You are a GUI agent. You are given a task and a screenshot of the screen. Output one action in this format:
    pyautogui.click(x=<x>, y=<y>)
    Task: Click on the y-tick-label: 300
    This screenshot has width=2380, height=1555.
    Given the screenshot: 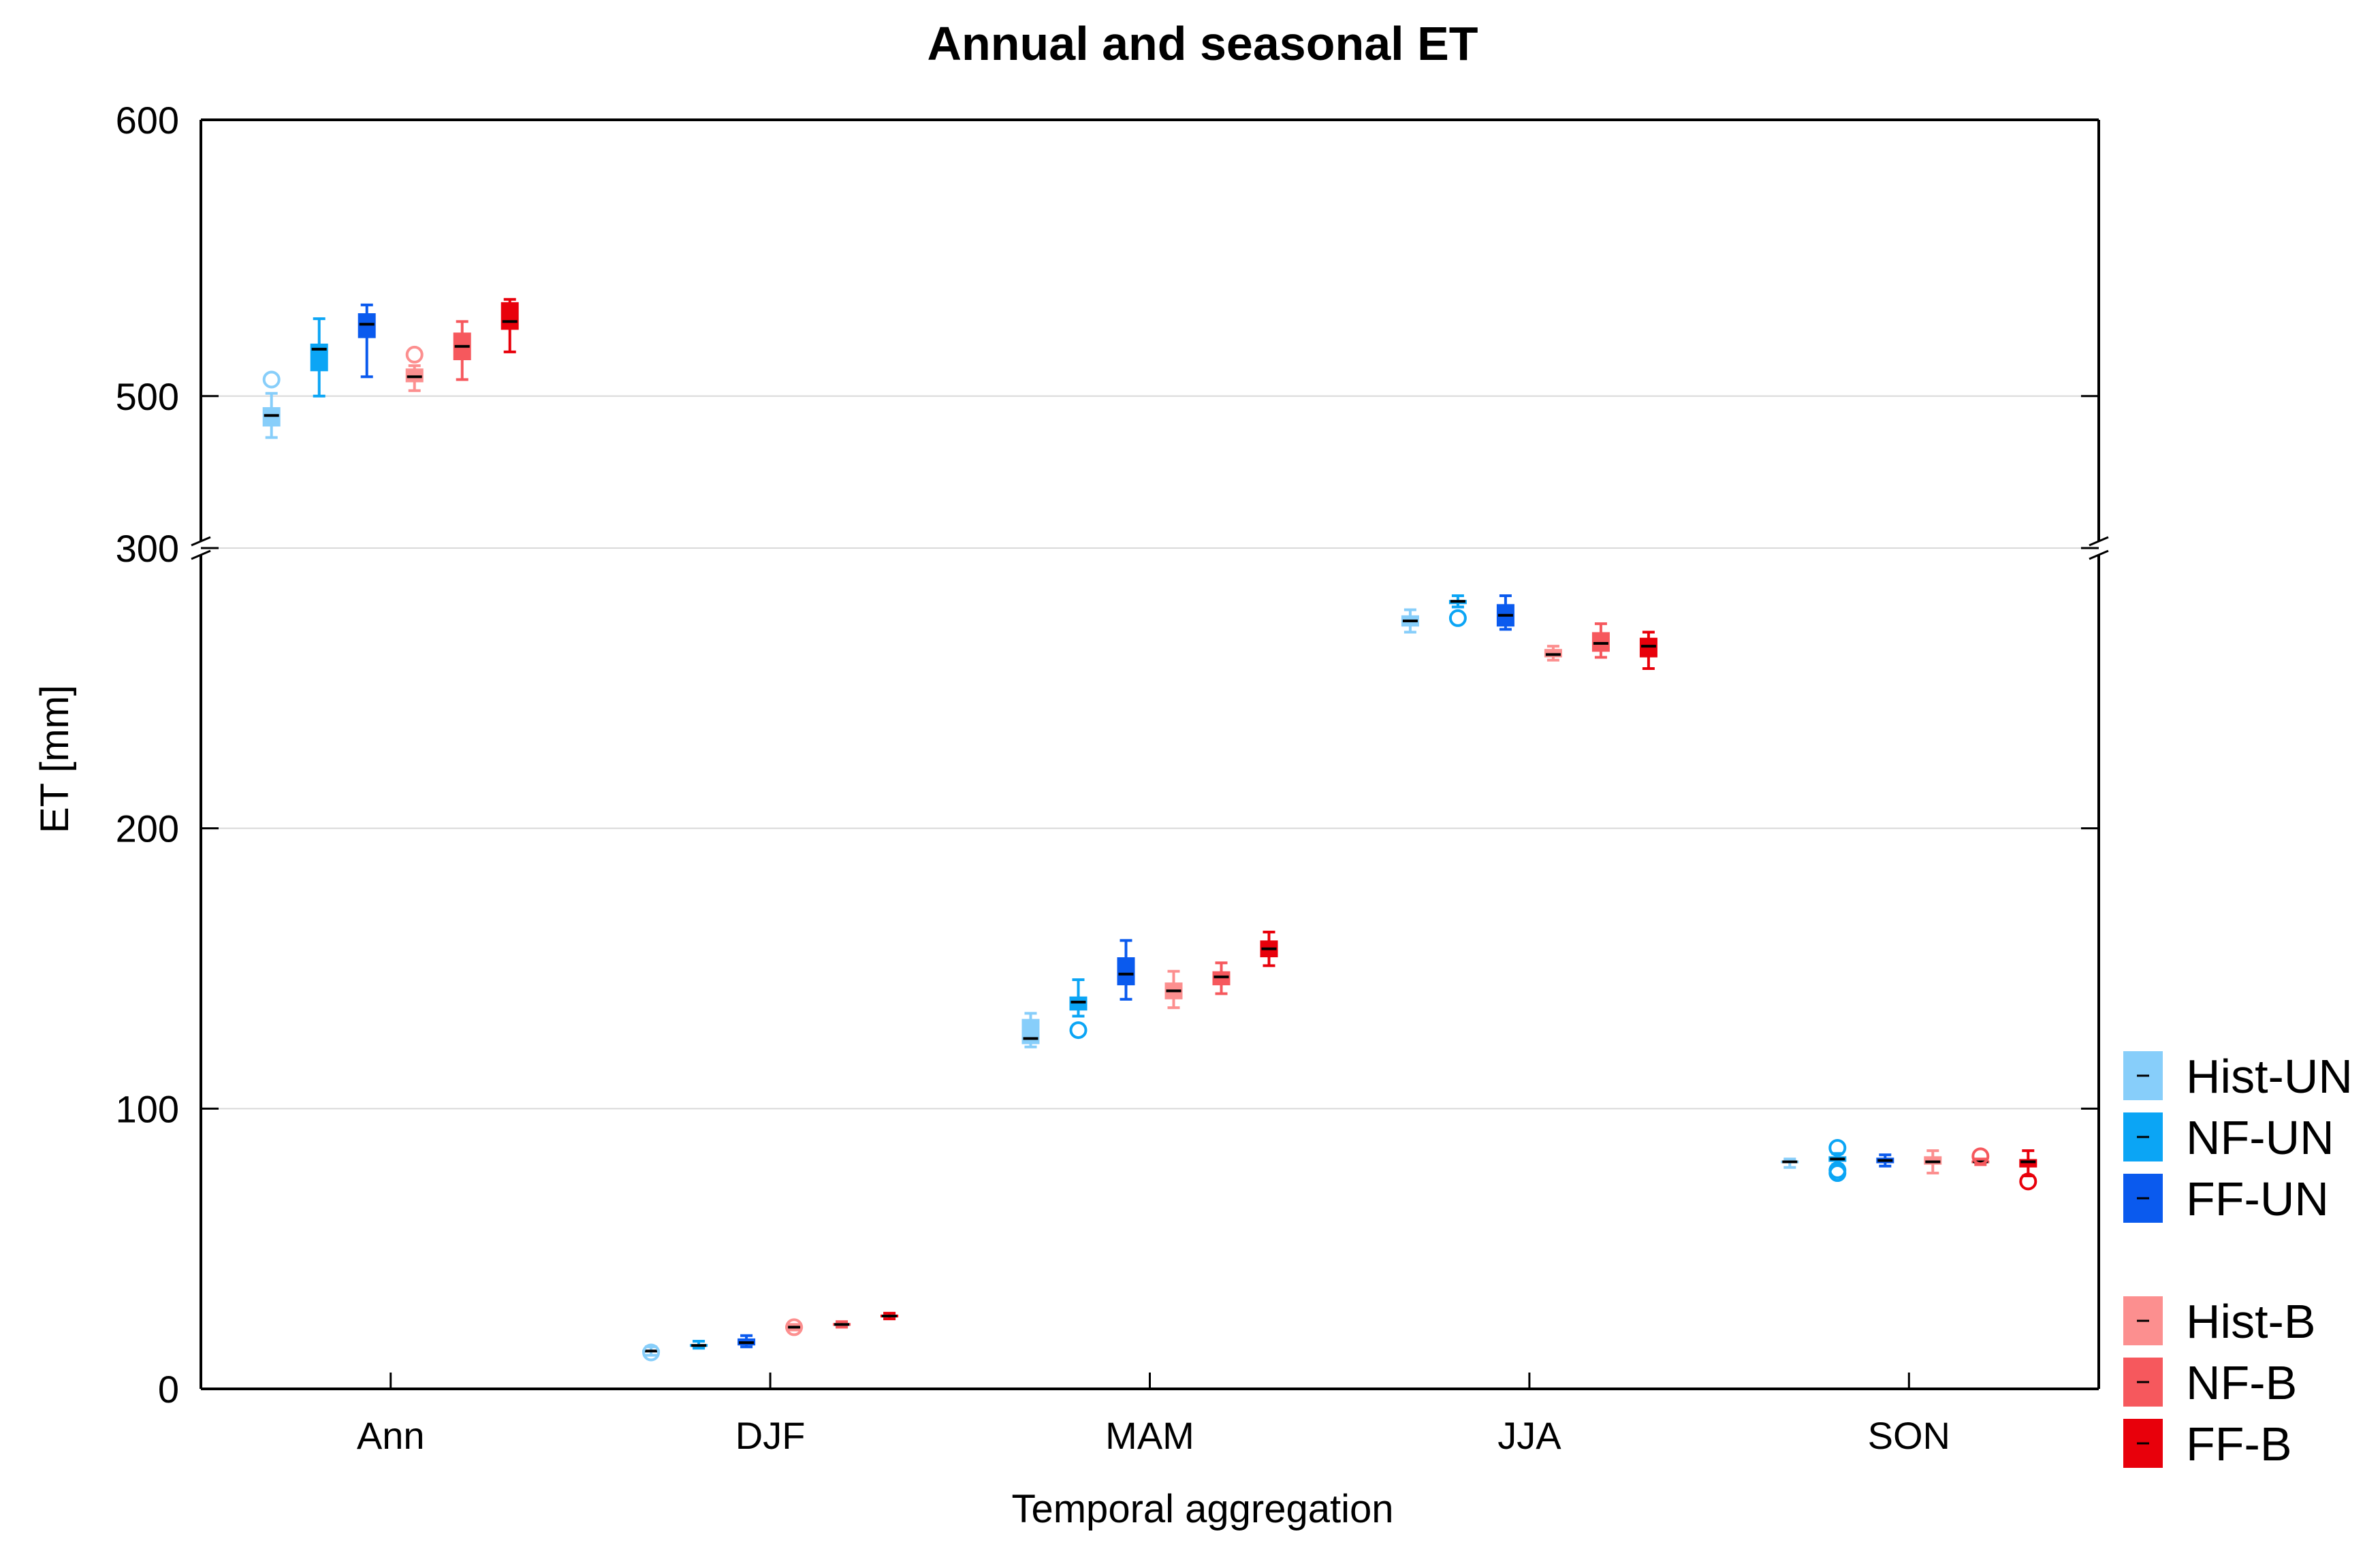 What is the action you would take?
    pyautogui.click(x=147, y=548)
    